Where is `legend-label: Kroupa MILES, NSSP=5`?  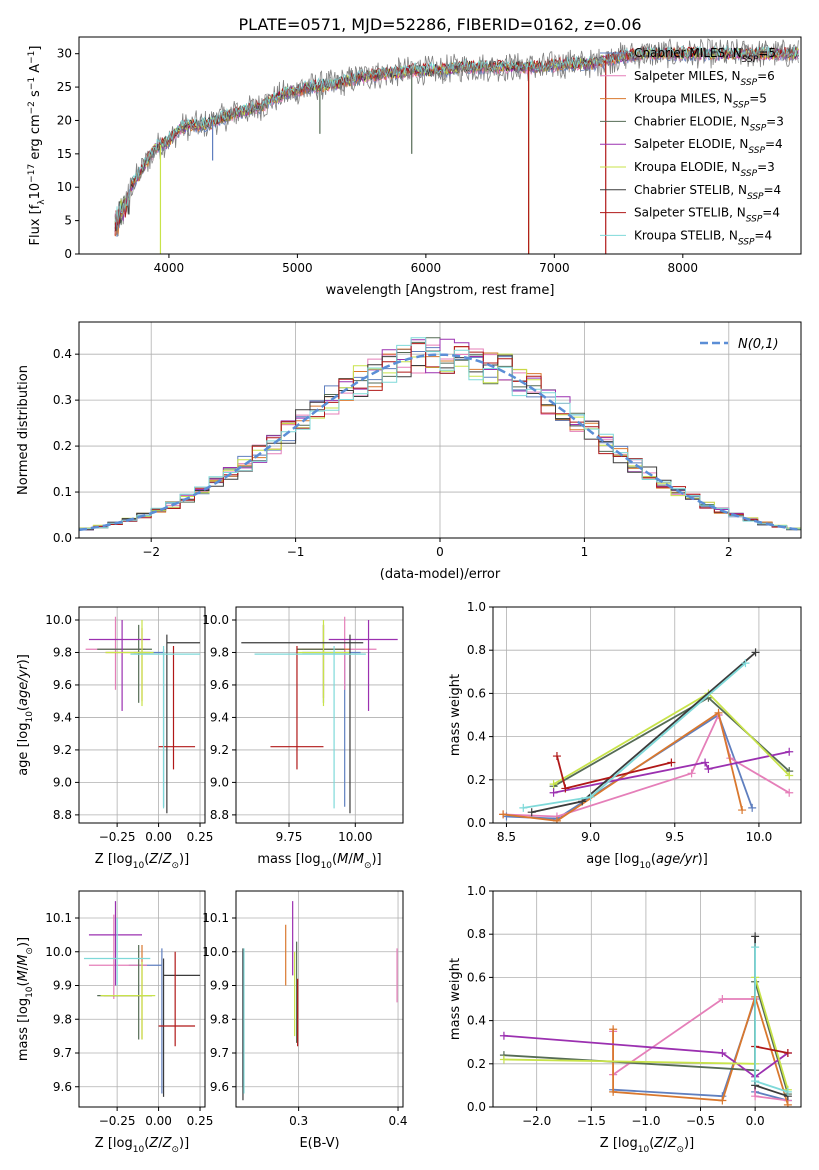
legend-label: Kroupa MILES, NSSP=5 is located at coordinates (700, 101).